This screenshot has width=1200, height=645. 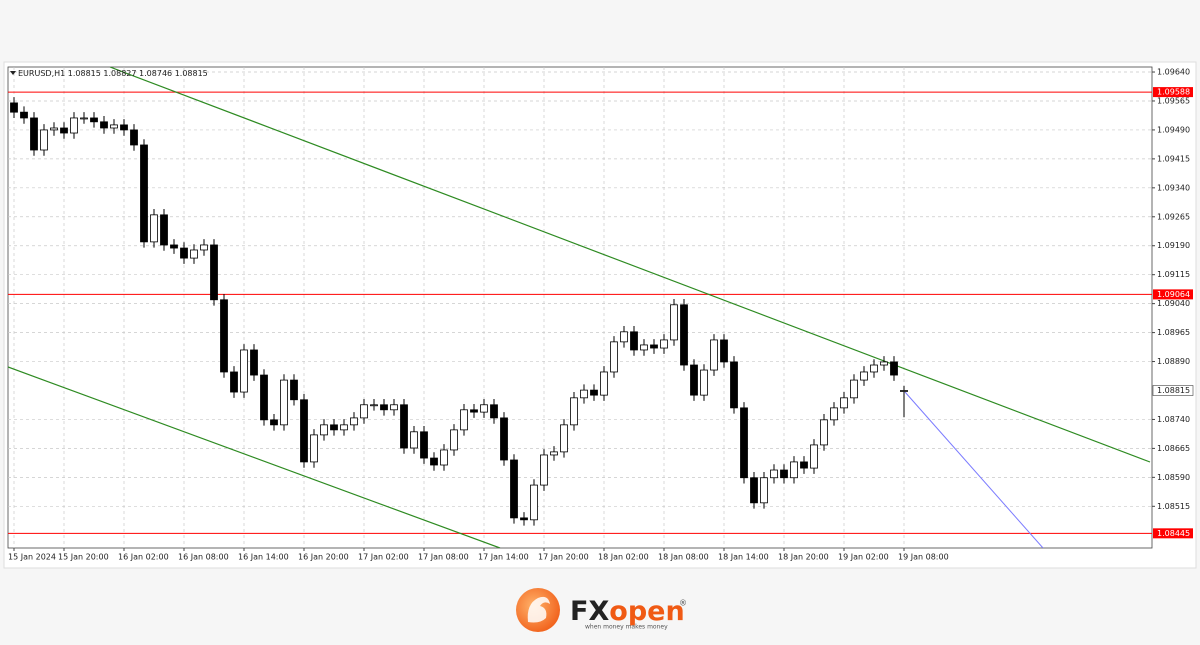 What do you see at coordinates (143, 557) in the screenshot?
I see `x-tick-label: 16 Jan 02:00` at bounding box center [143, 557].